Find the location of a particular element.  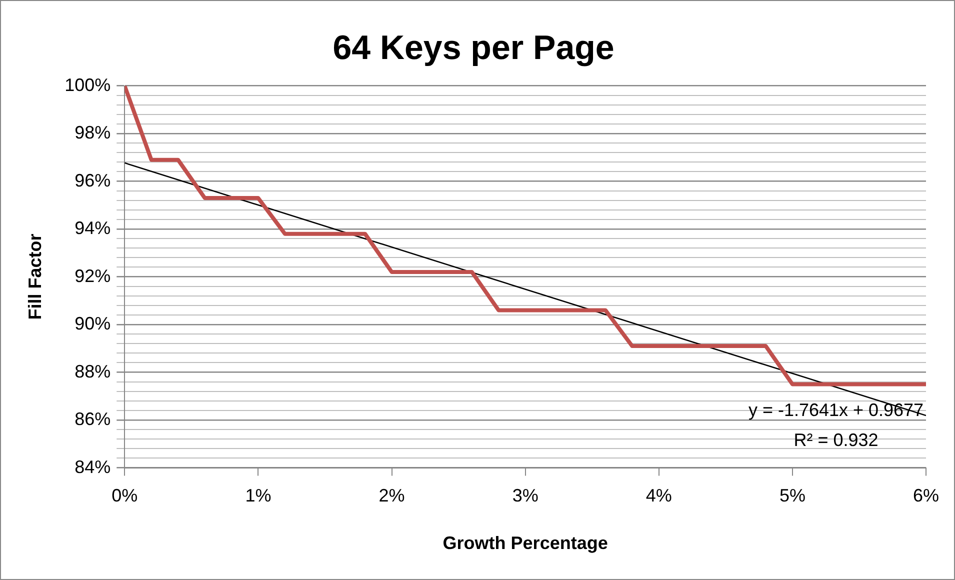

annotation: R² = 0.932 is located at coordinates (836, 440).